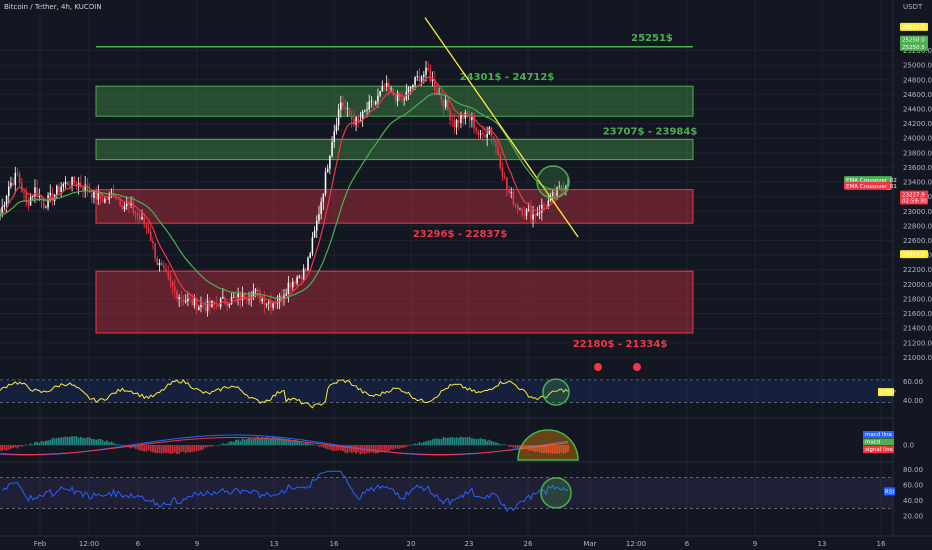  I want to click on zone-label: 23296$ - 22837$, so click(460, 234).